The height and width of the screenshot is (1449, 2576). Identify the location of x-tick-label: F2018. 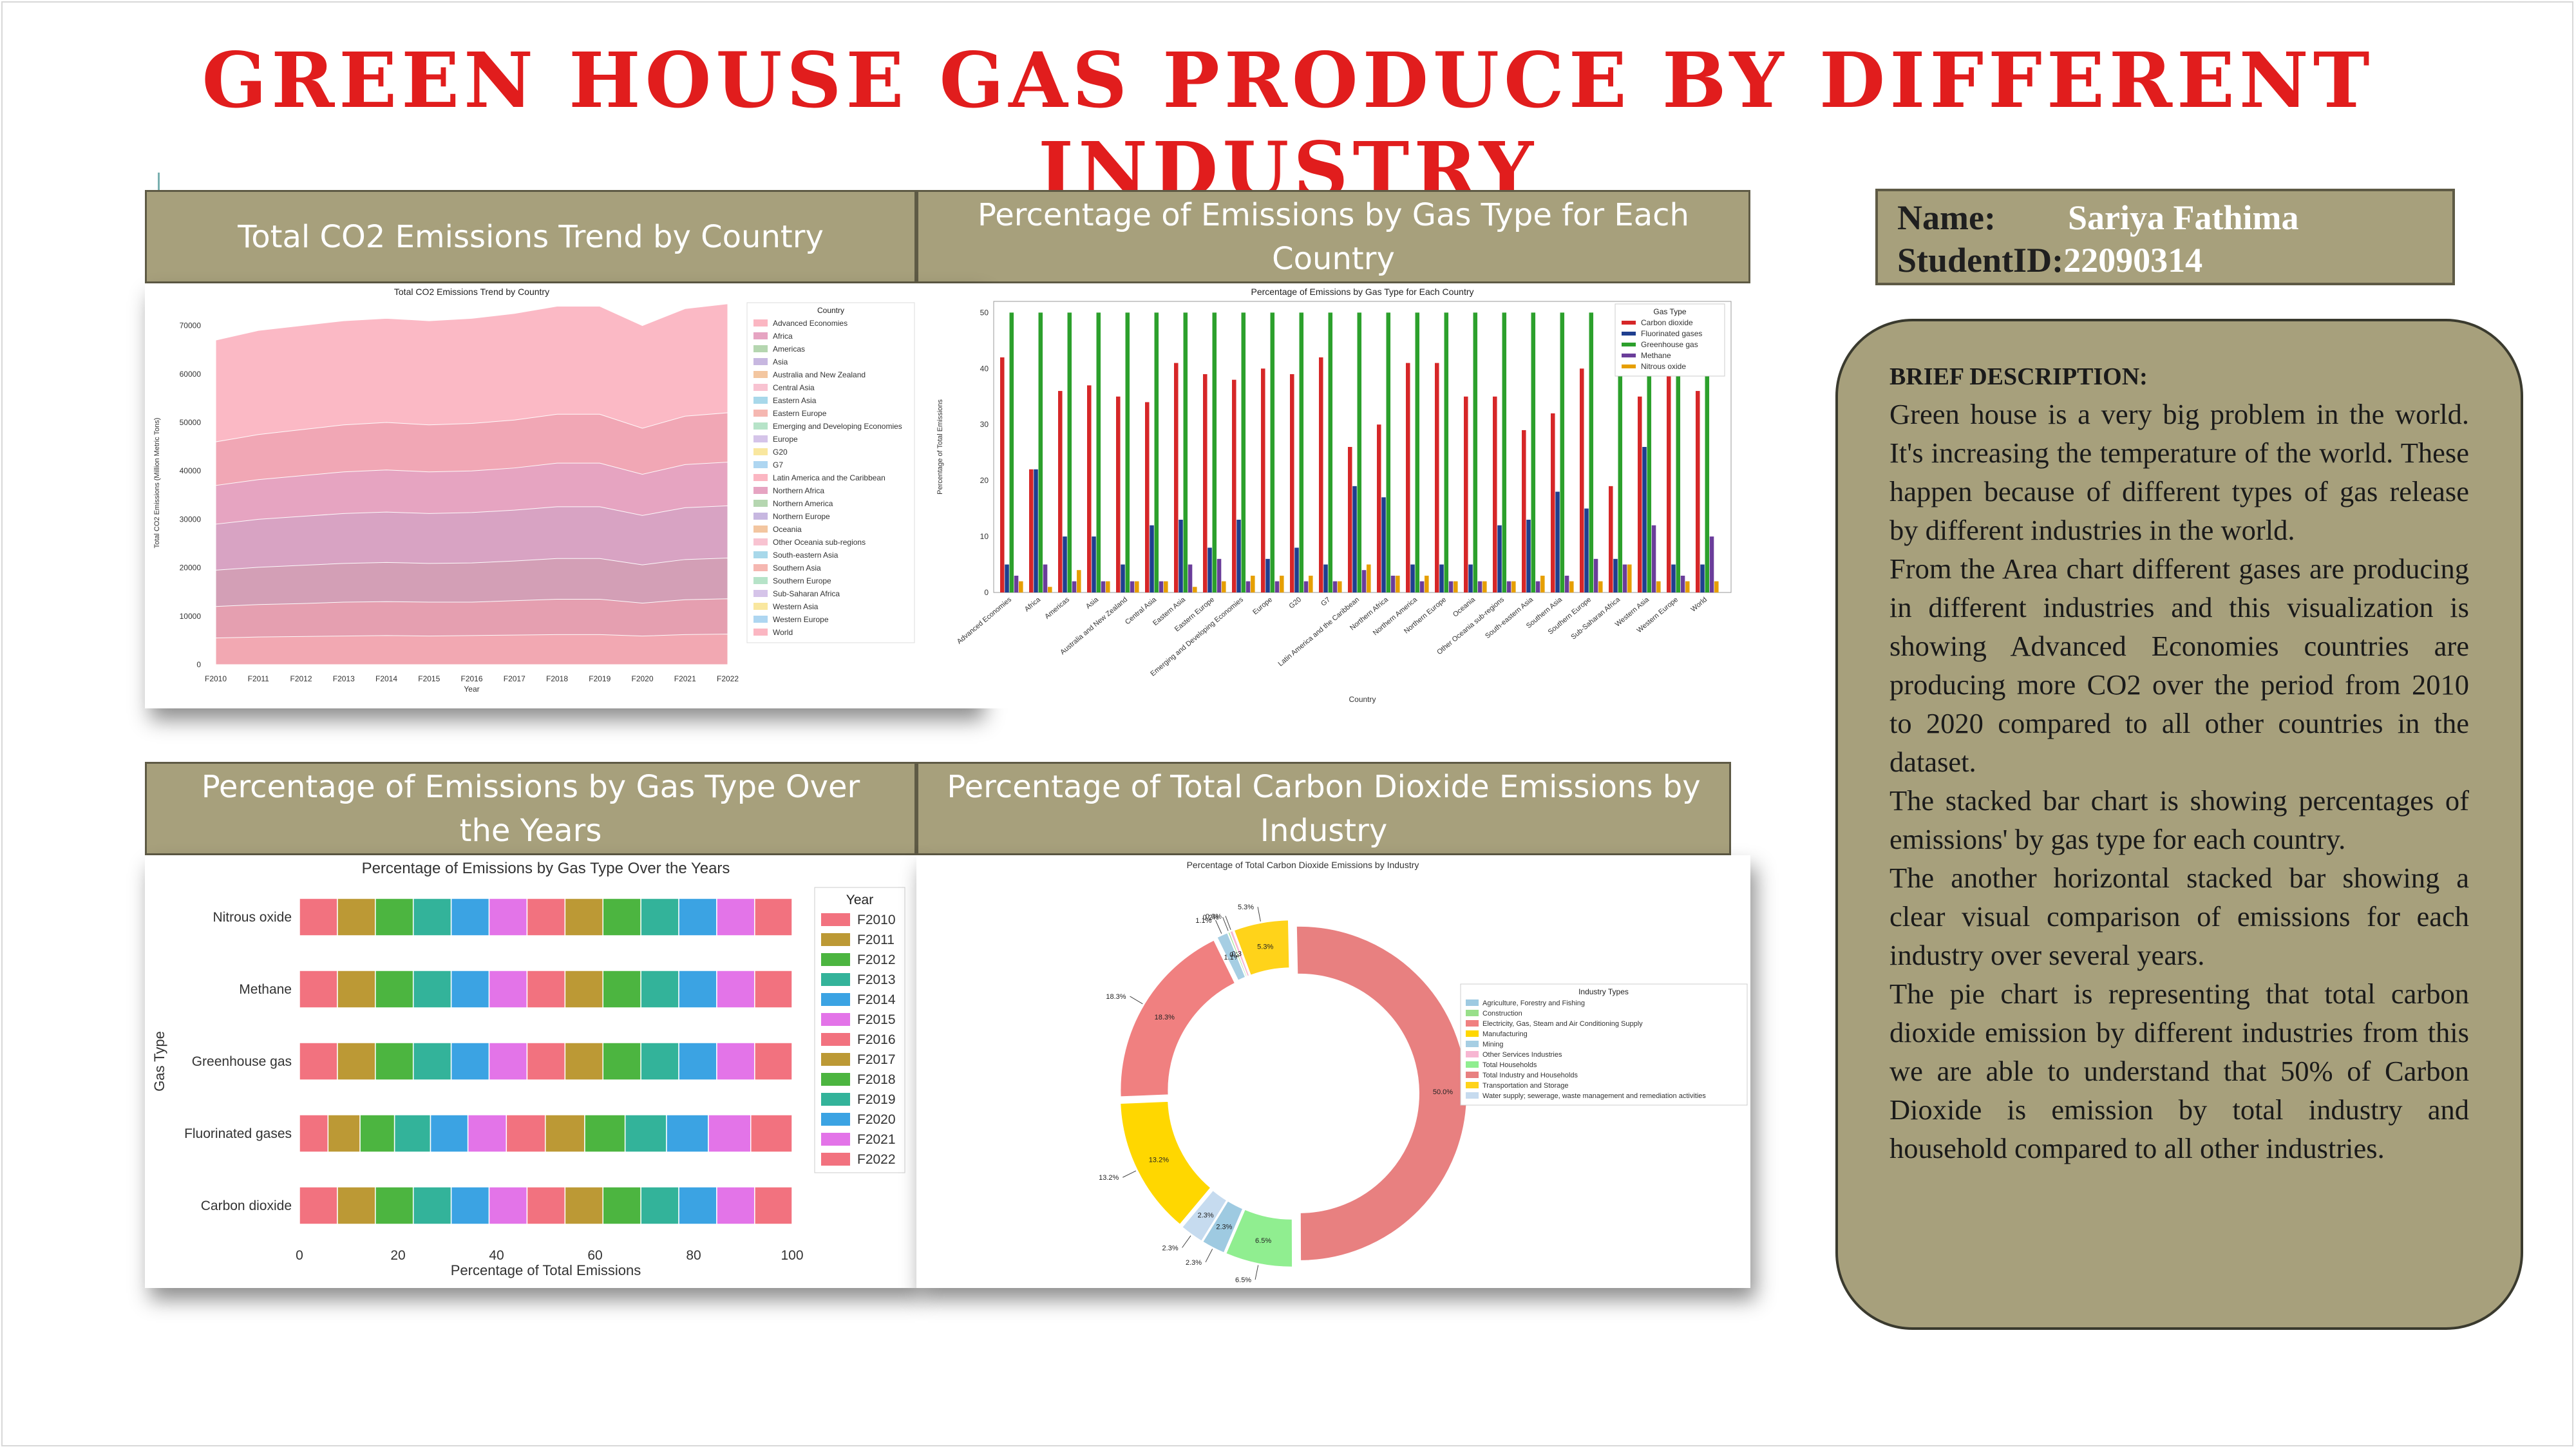
(557, 679).